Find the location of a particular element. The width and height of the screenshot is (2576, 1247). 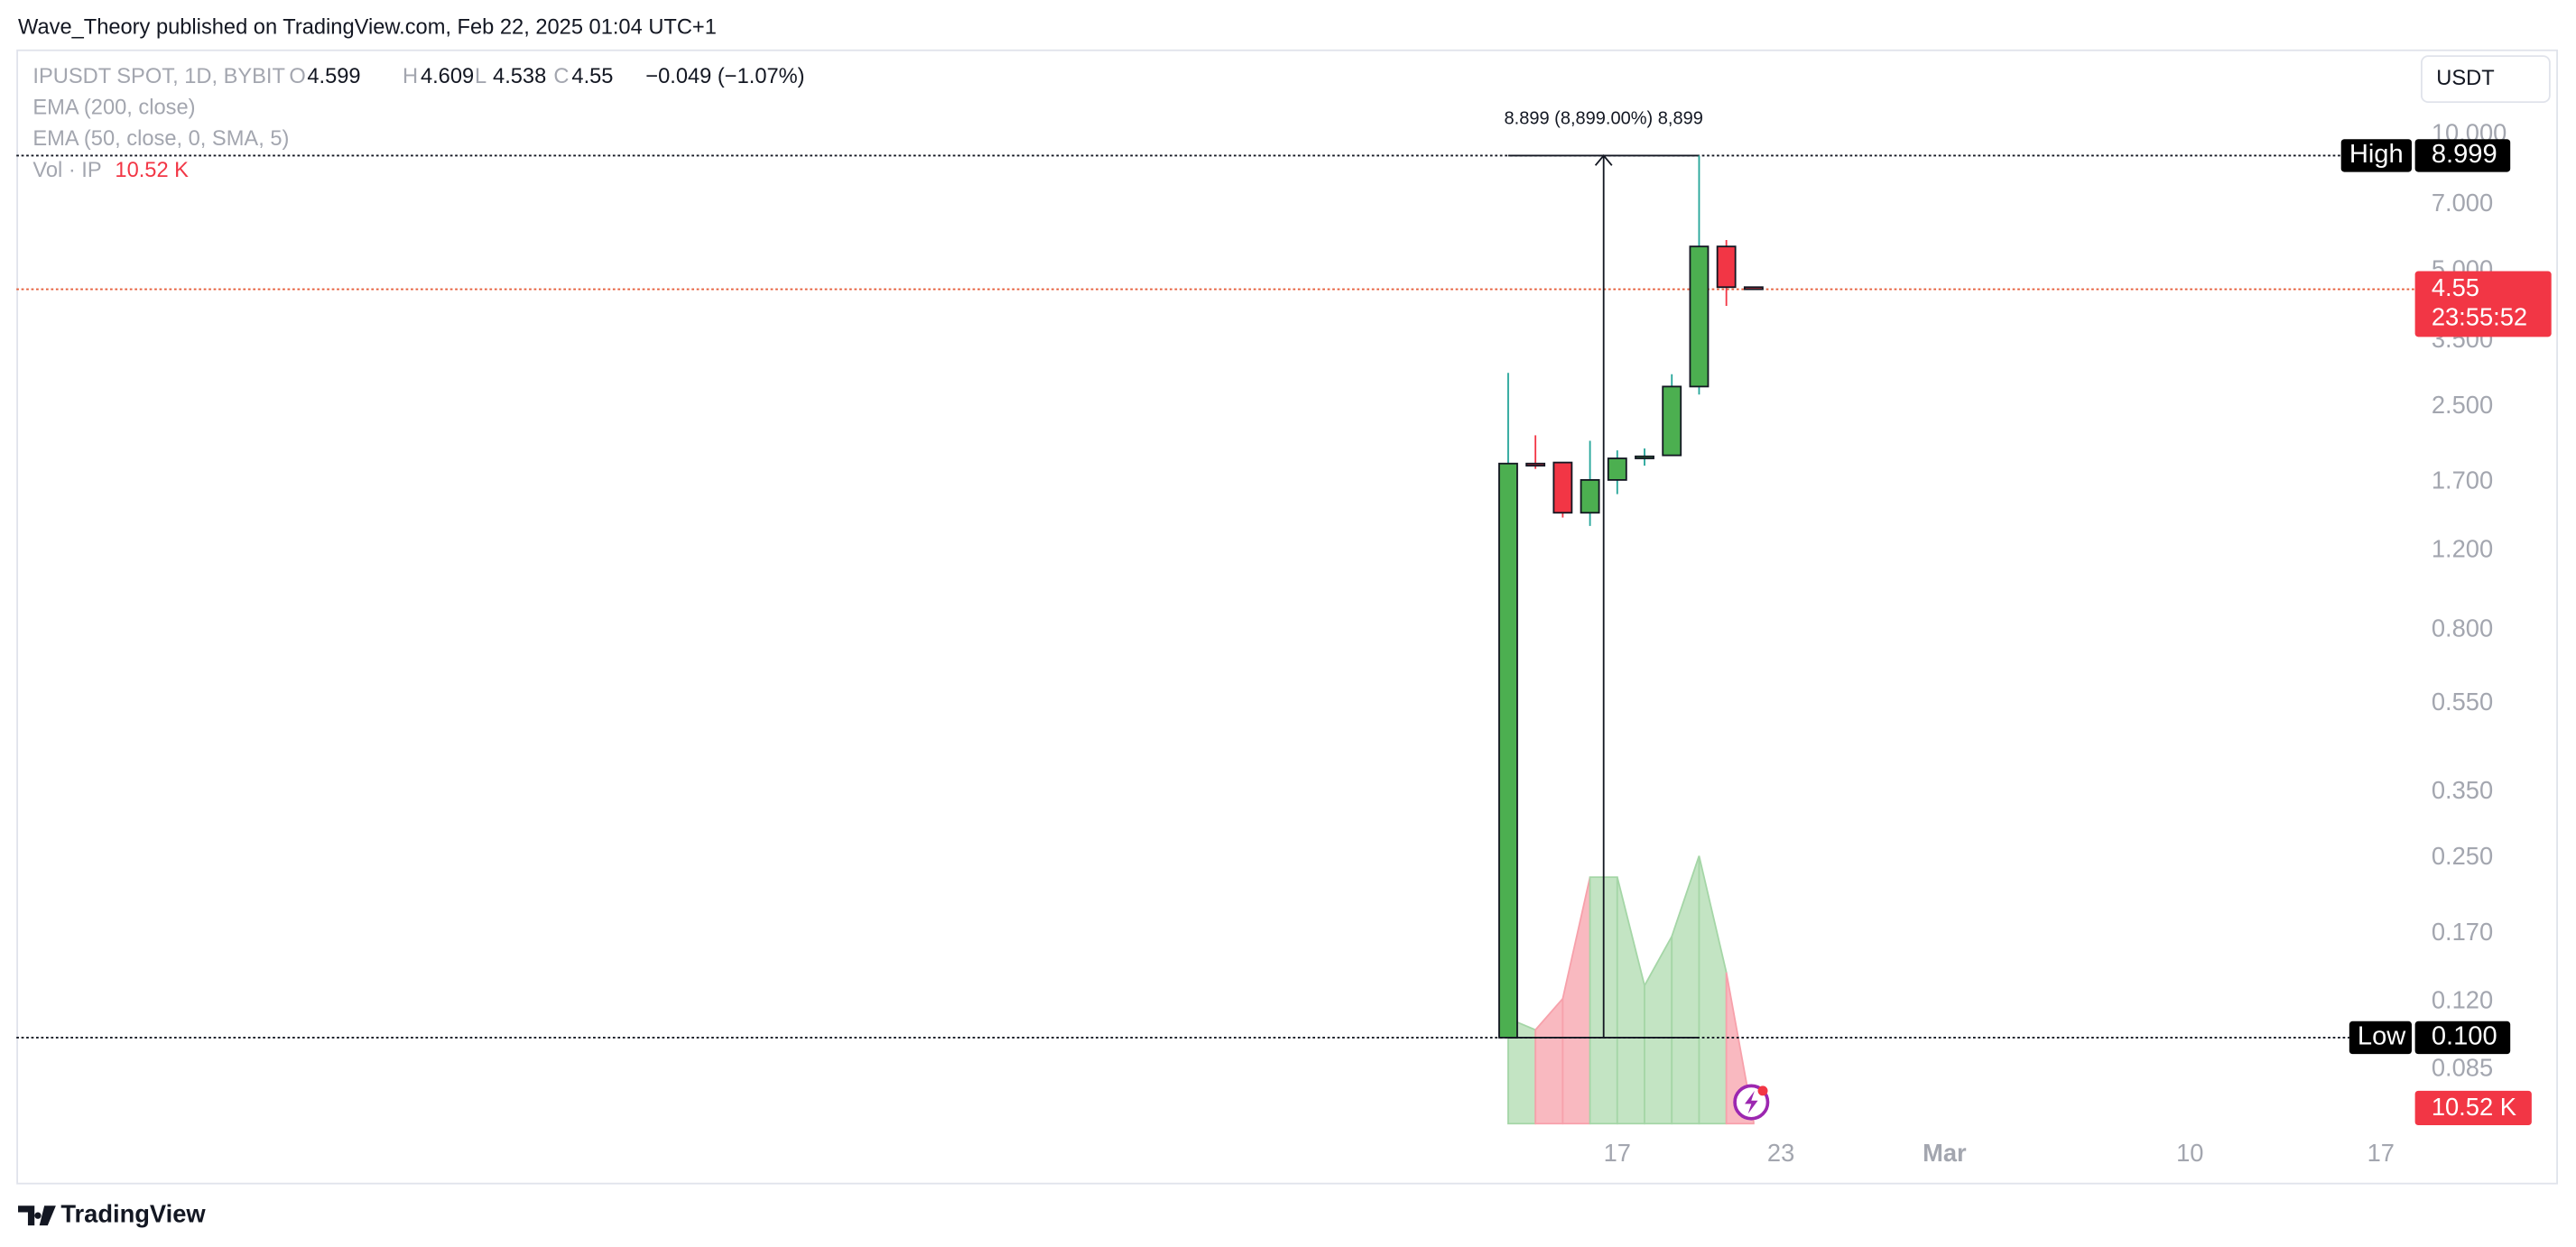

volume-badge is located at coordinates (2473, 1108).